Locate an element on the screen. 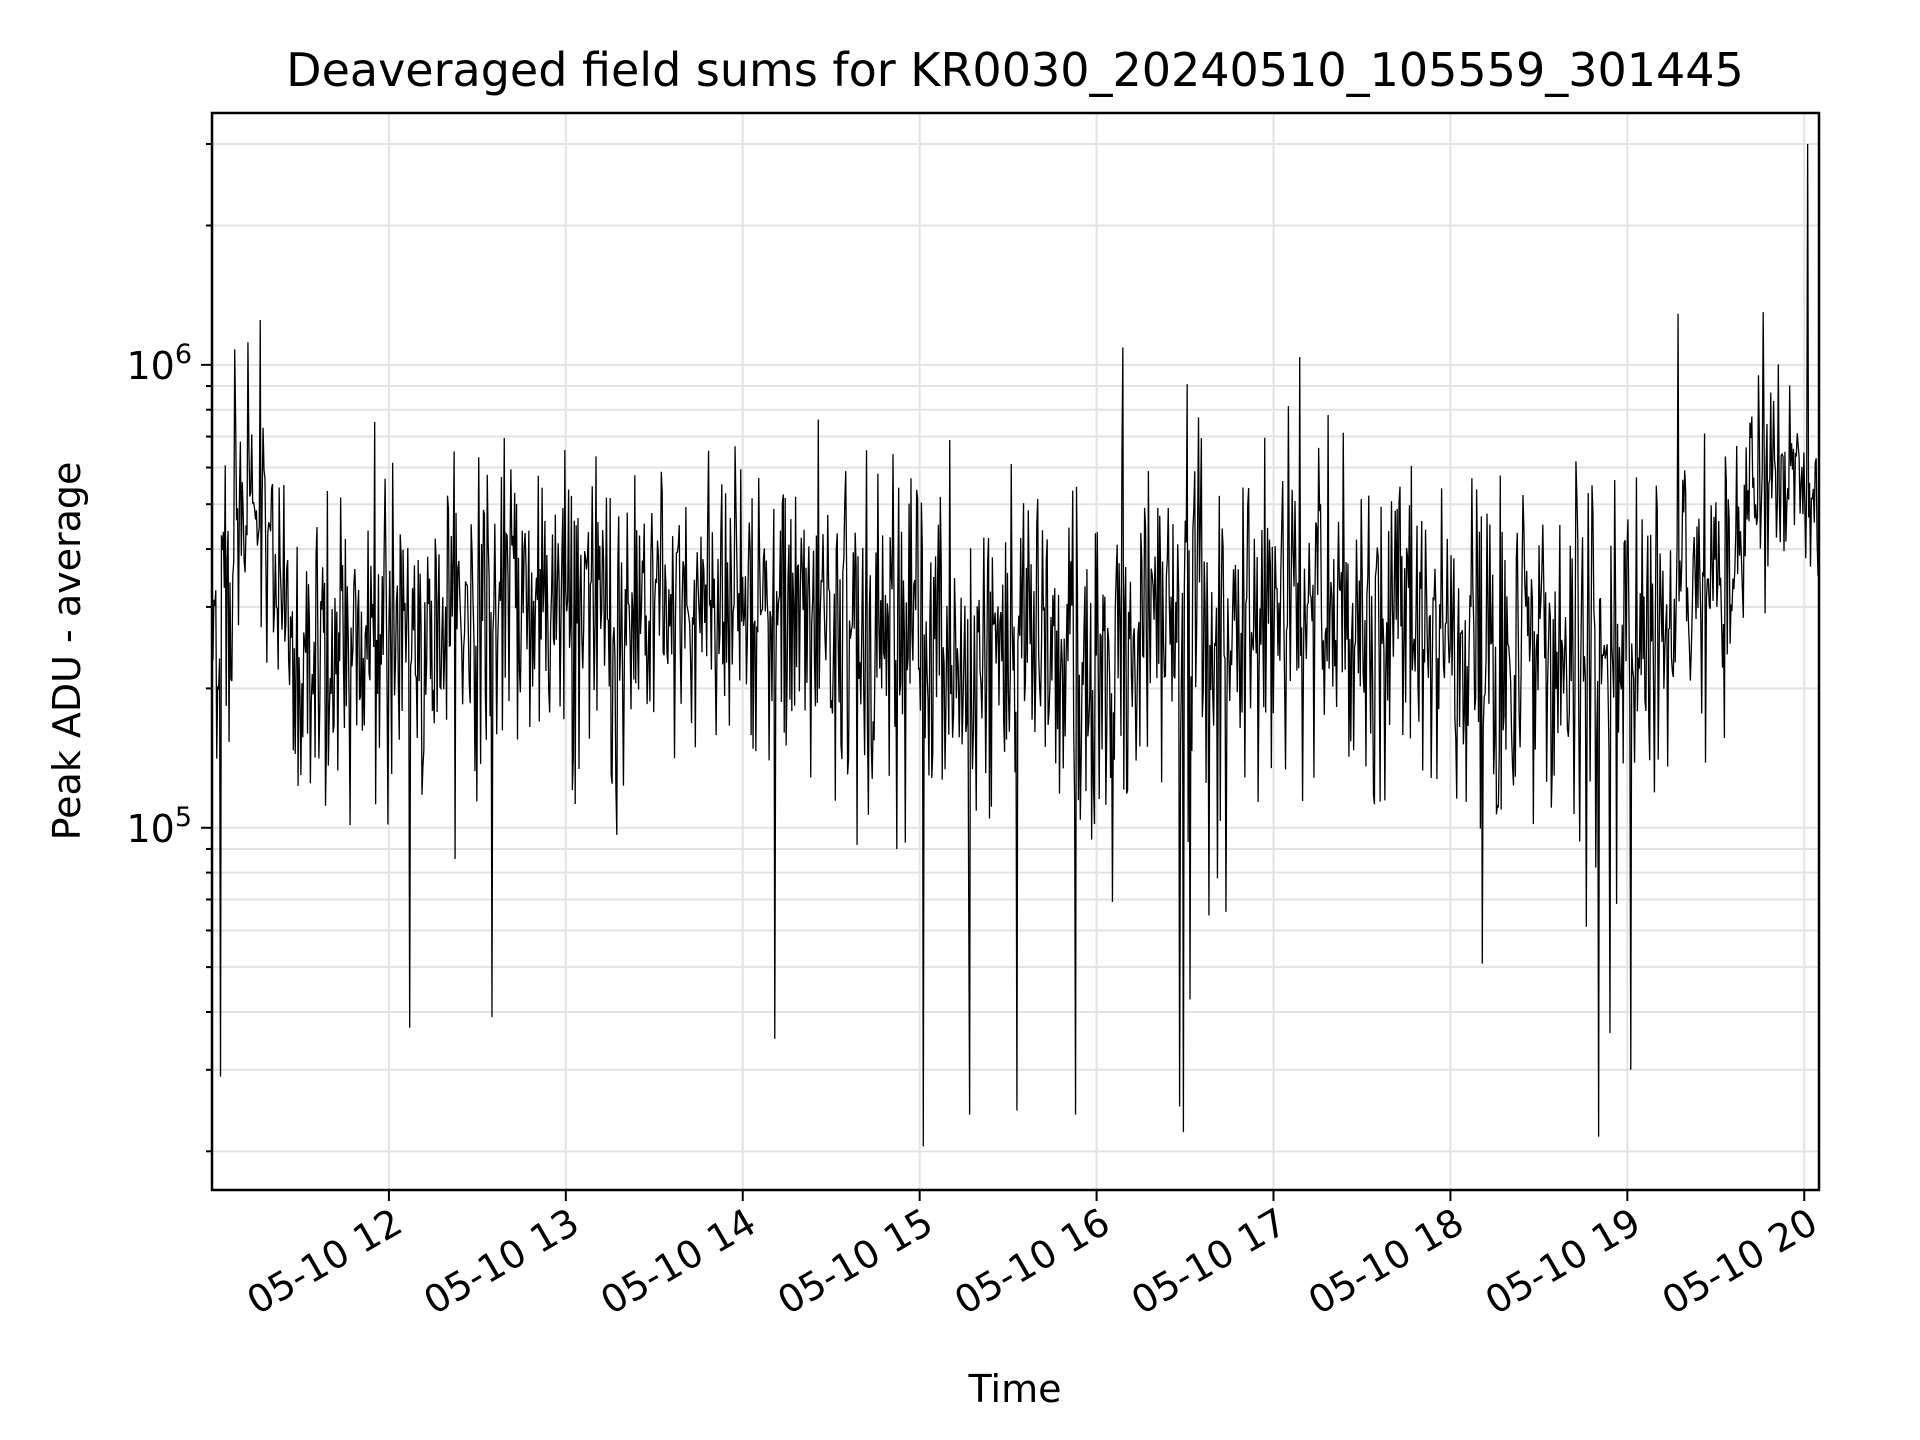 The image size is (1920, 1440). x-tick-label: 05-10 16 is located at coordinates (1032, 1262).